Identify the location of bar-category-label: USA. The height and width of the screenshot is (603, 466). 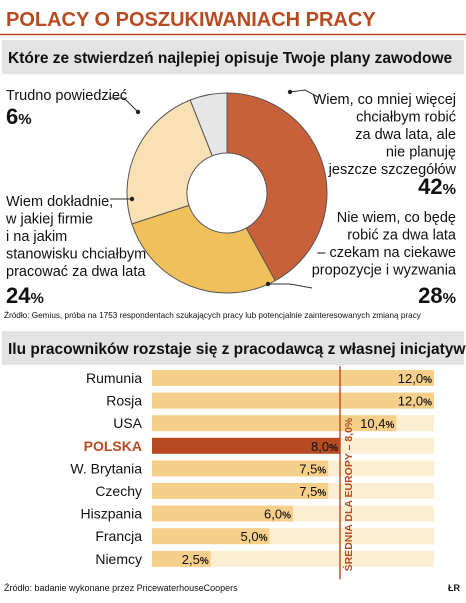
(127, 423).